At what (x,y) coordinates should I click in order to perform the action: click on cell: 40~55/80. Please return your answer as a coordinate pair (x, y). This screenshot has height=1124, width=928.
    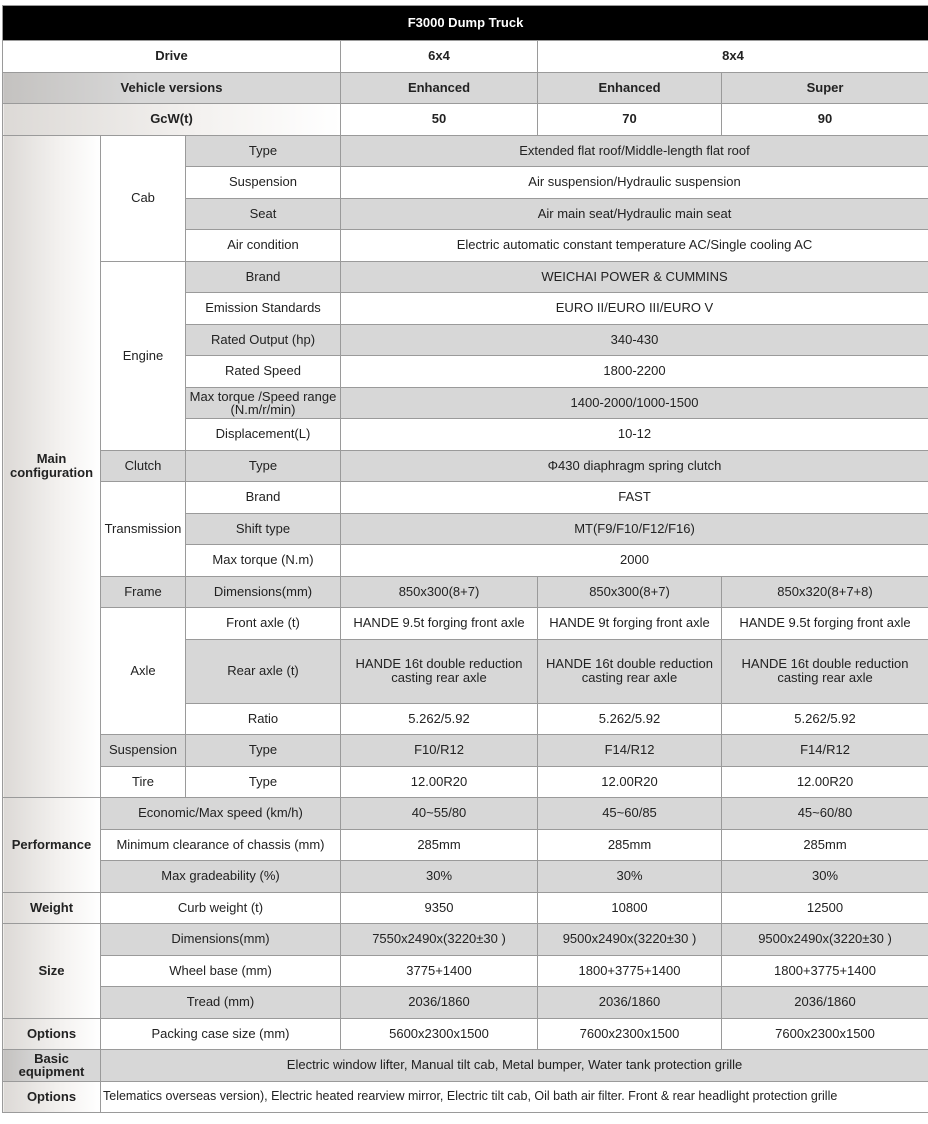
    Looking at the image, I should click on (439, 813).